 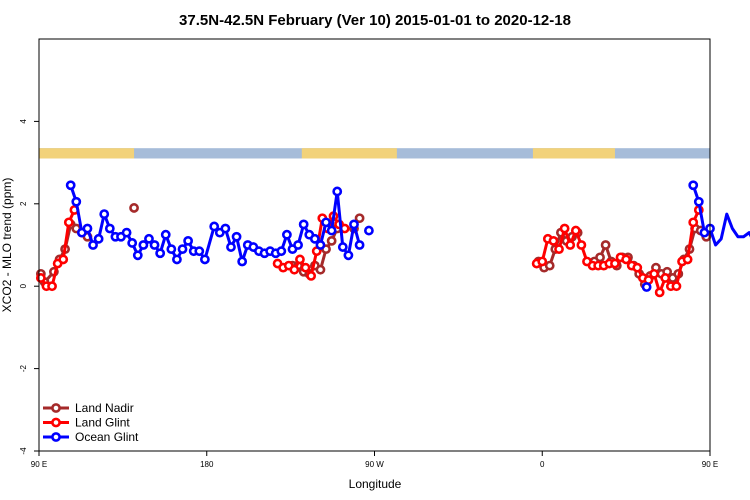 I want to click on y-tick-label: -4, so click(x=23, y=451).